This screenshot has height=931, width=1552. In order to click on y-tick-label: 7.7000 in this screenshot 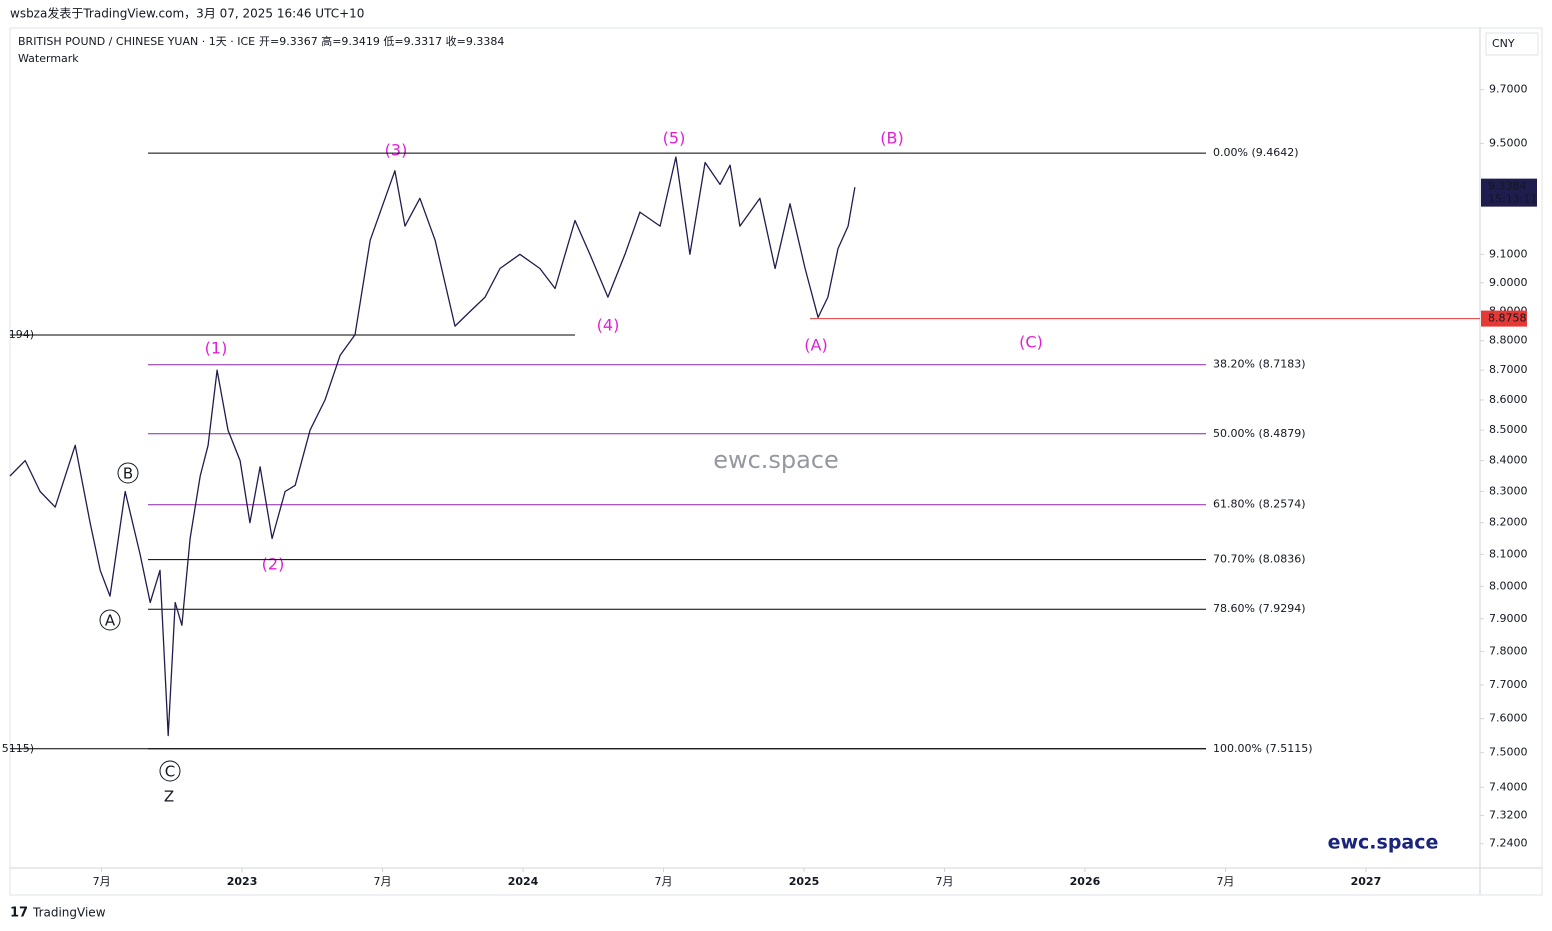, I will do `click(1508, 684)`.